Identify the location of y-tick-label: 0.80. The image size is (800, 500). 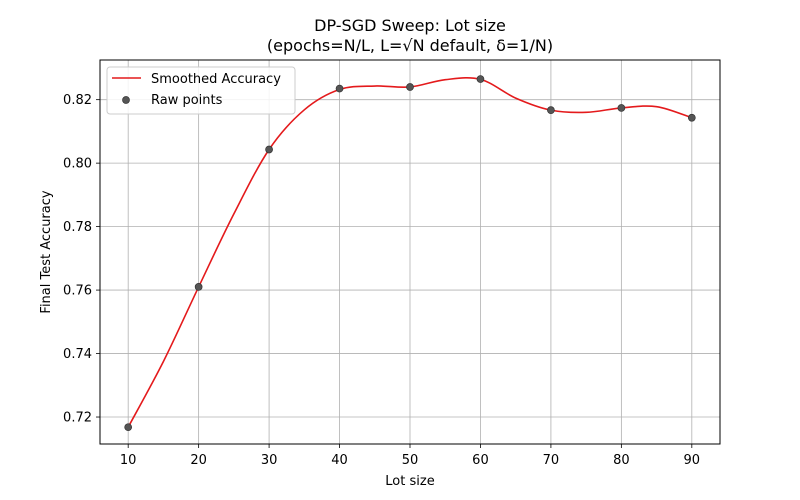
(77, 164).